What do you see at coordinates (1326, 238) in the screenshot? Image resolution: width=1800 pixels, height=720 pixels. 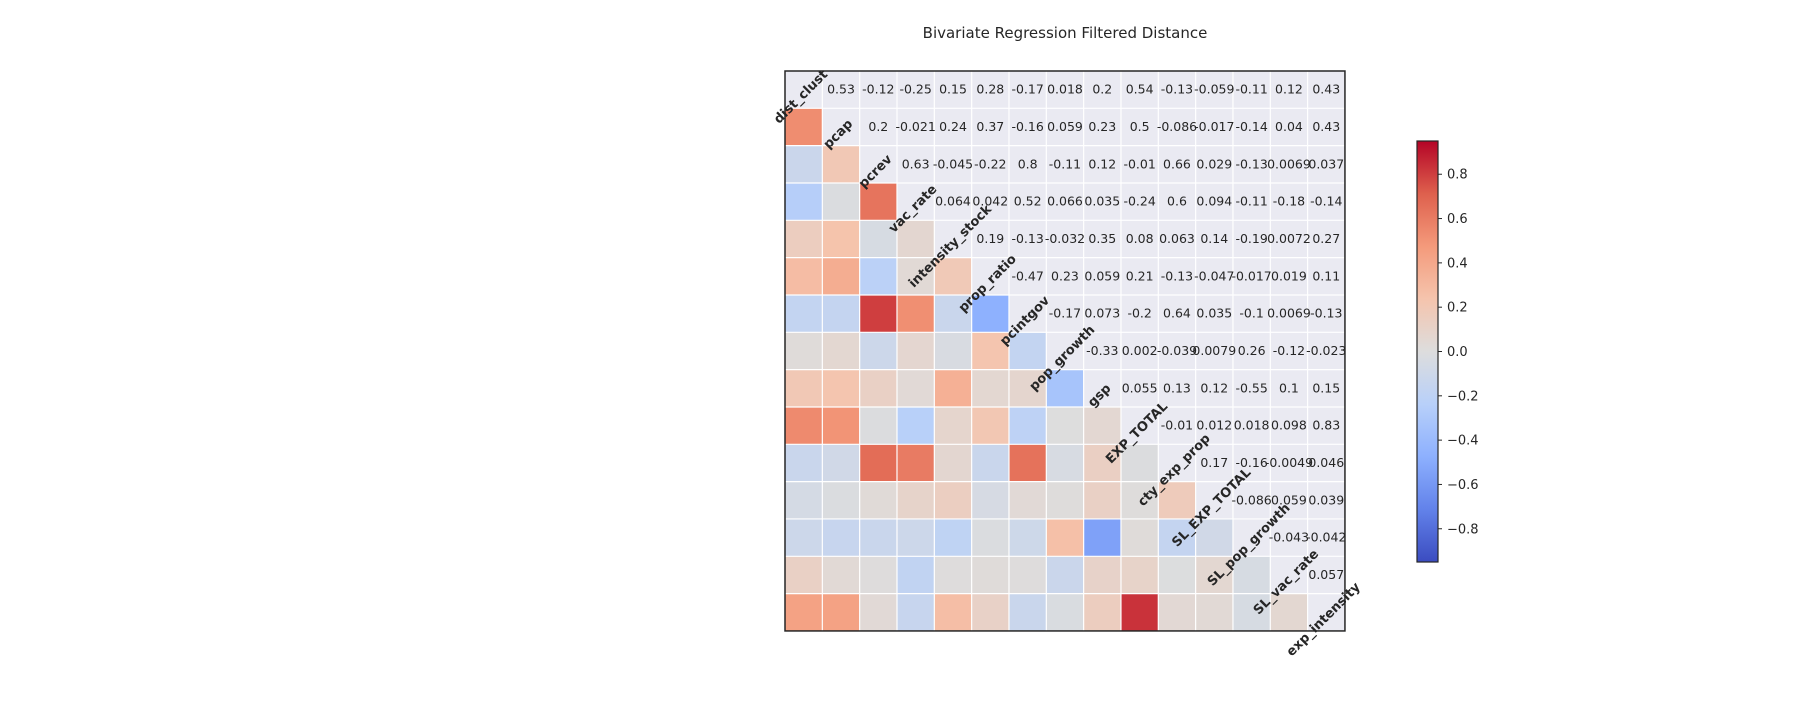 I see `cell-value-label: 0.27` at bounding box center [1326, 238].